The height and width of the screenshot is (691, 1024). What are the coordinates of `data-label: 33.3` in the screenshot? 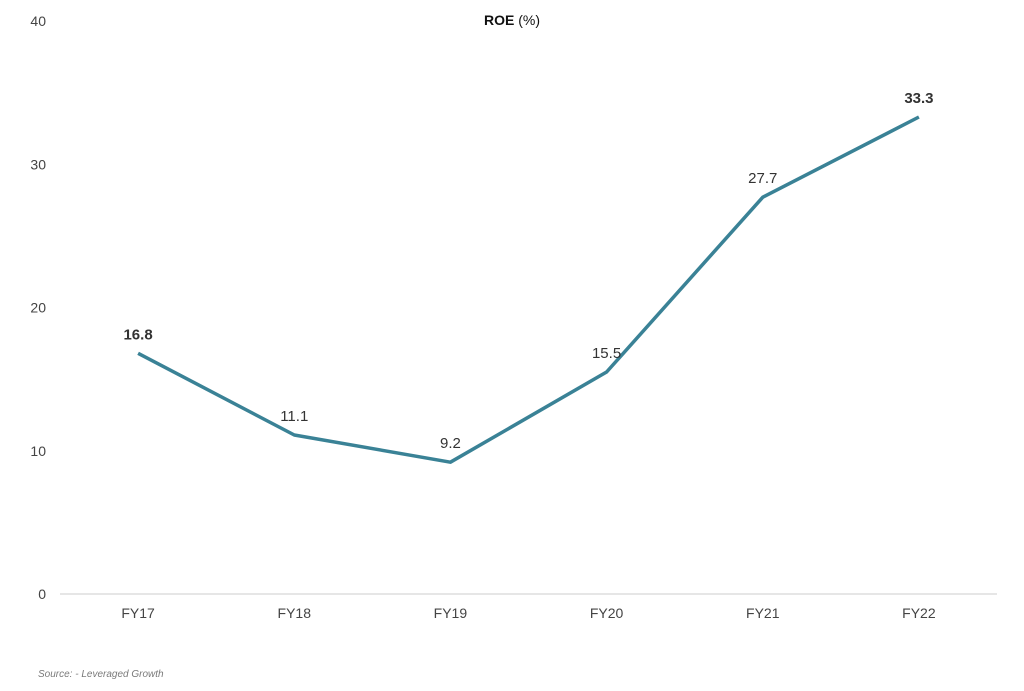 It's located at (918, 98).